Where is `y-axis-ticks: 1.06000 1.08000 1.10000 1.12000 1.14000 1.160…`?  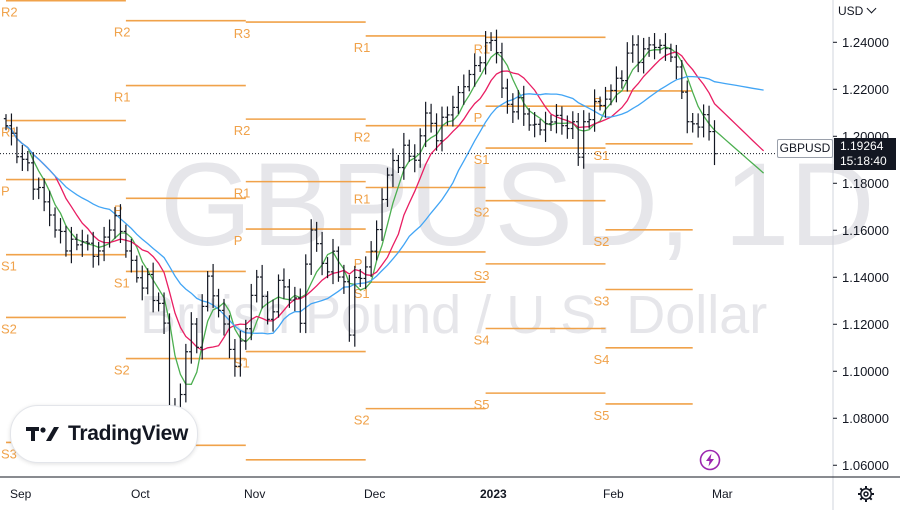
y-axis-ticks: 1.06000 1.08000 1.10000 1.12000 1.14000 1.160… is located at coordinates (861, 254).